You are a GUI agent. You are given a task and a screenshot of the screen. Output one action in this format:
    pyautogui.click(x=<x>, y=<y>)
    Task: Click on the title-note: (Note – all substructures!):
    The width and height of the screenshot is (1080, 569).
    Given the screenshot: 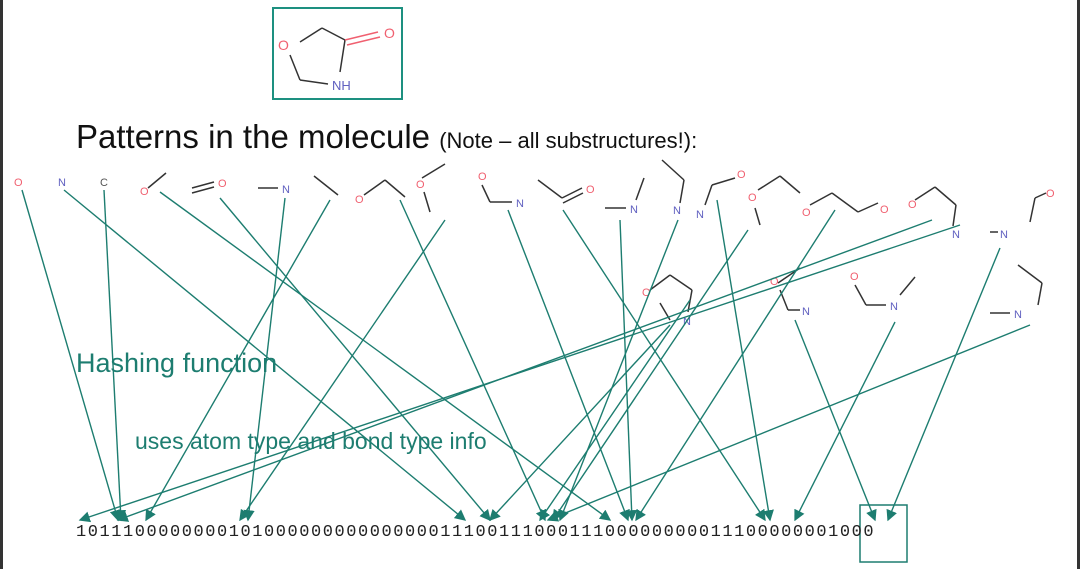 What is the action you would take?
    pyautogui.click(x=568, y=140)
    